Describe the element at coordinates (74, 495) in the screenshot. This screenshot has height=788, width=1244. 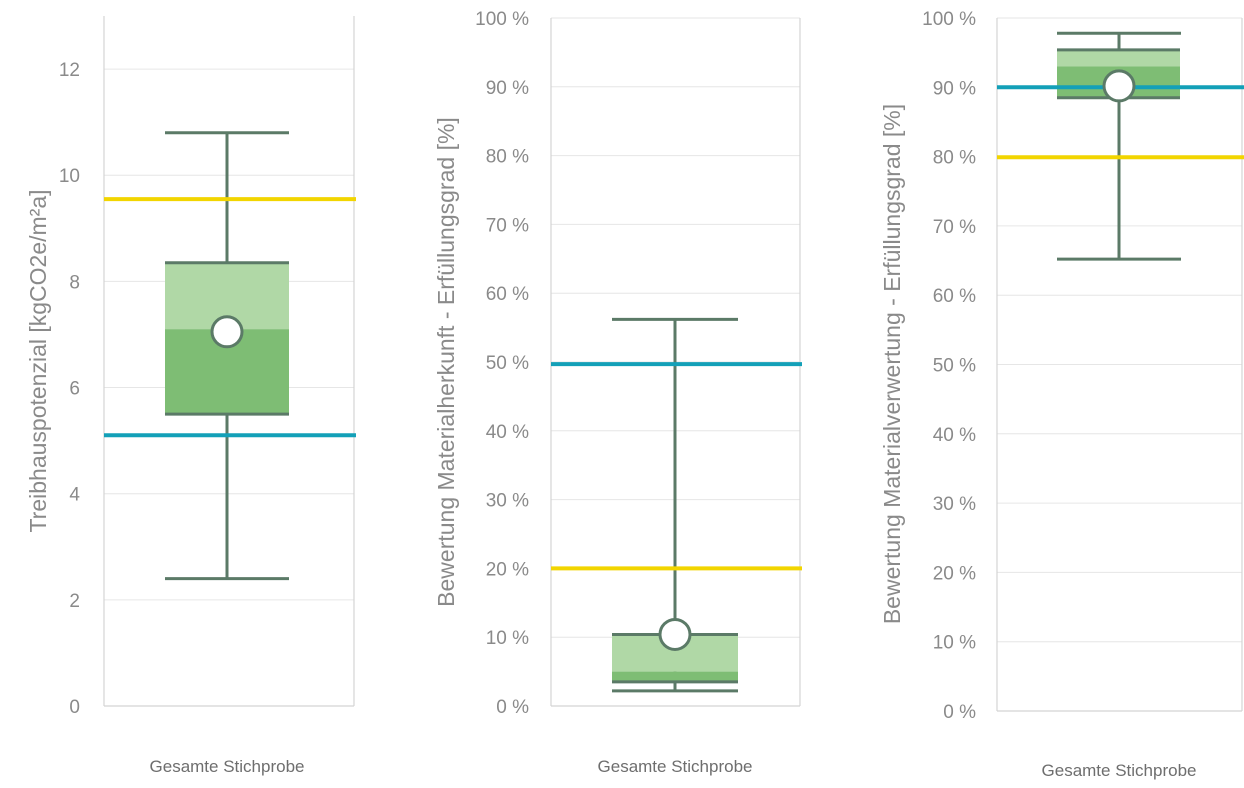
I see `y-tick-label: 4` at that location.